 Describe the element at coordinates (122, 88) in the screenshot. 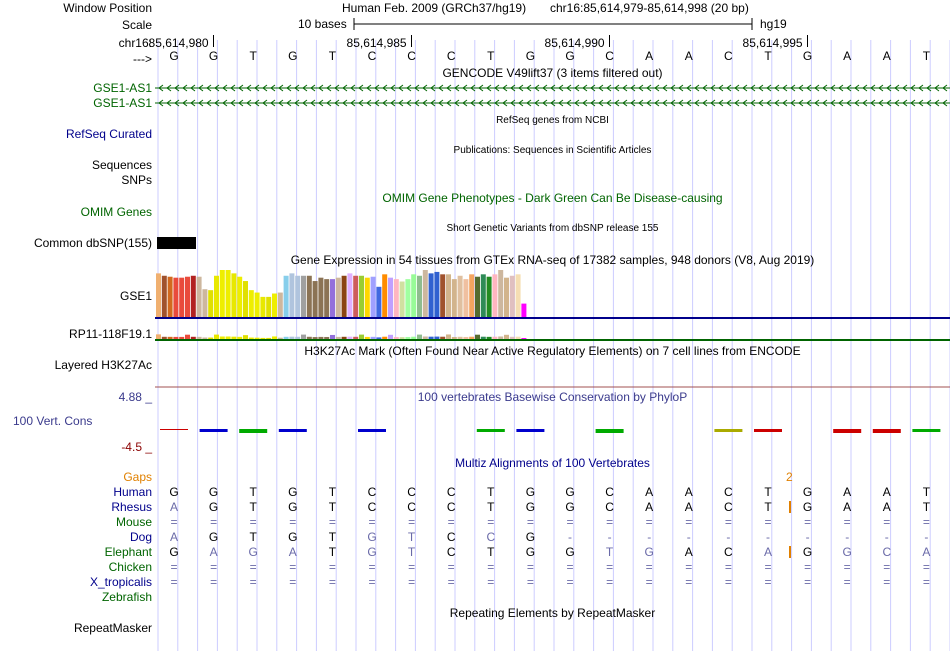

I see `gene-label-gse1-as1-a: GSE1-AS1` at that location.